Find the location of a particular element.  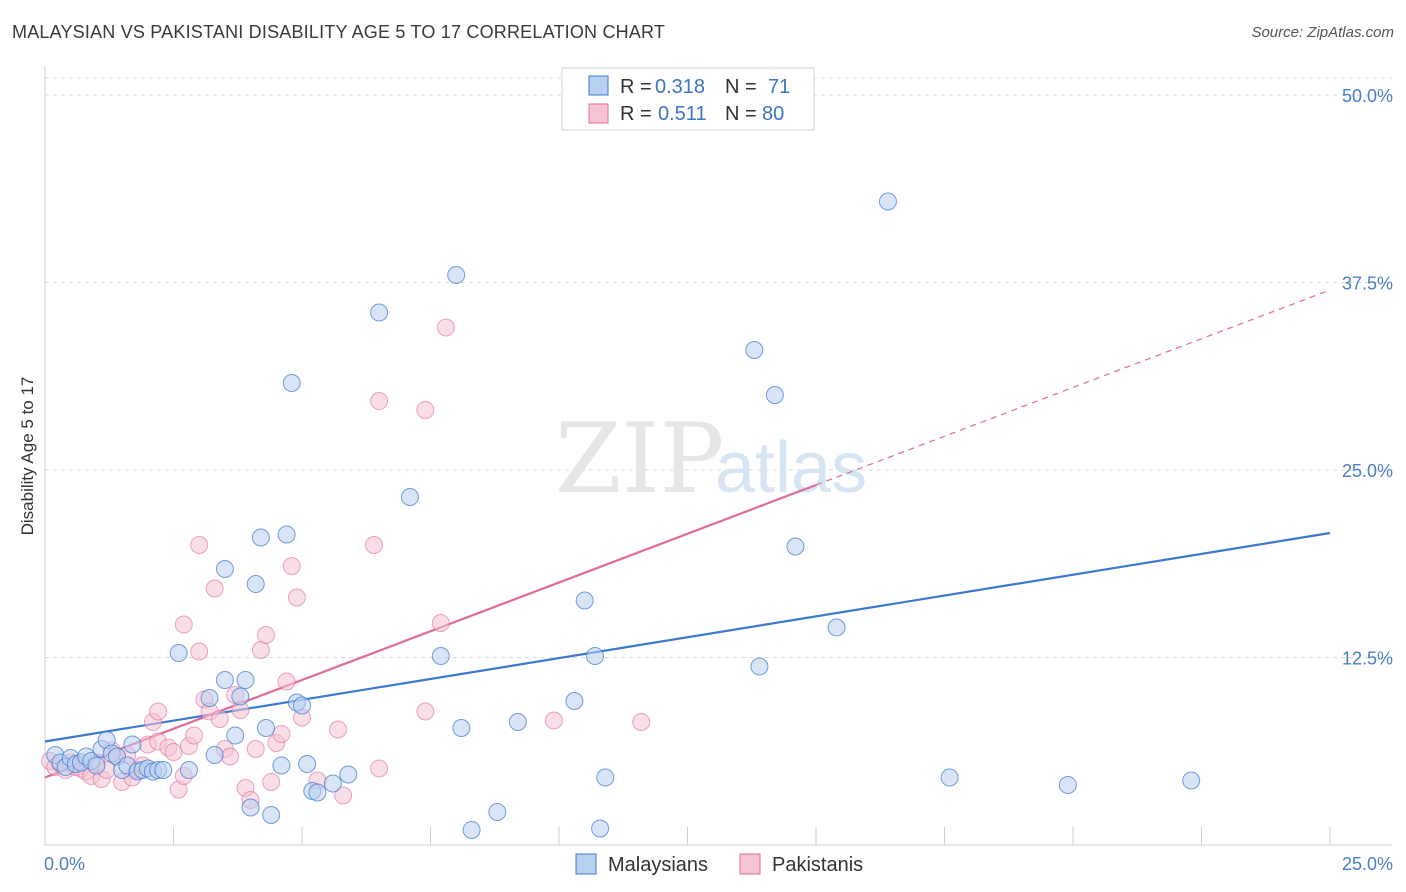

y-tick-label-2: 37.5% is located at coordinates (1367, 284).